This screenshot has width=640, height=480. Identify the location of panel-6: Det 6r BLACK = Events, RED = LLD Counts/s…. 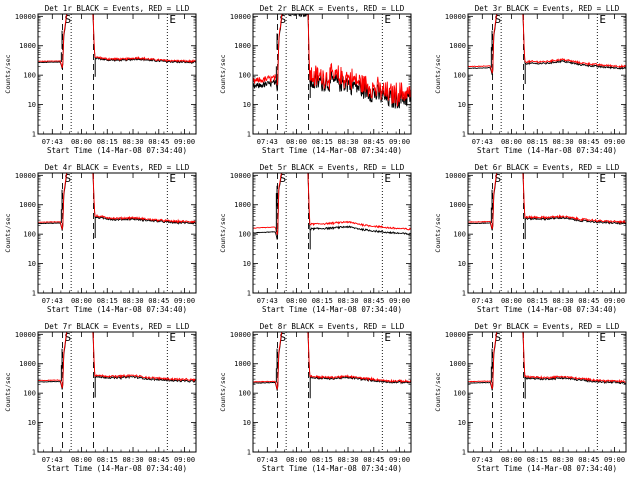
(530, 238).